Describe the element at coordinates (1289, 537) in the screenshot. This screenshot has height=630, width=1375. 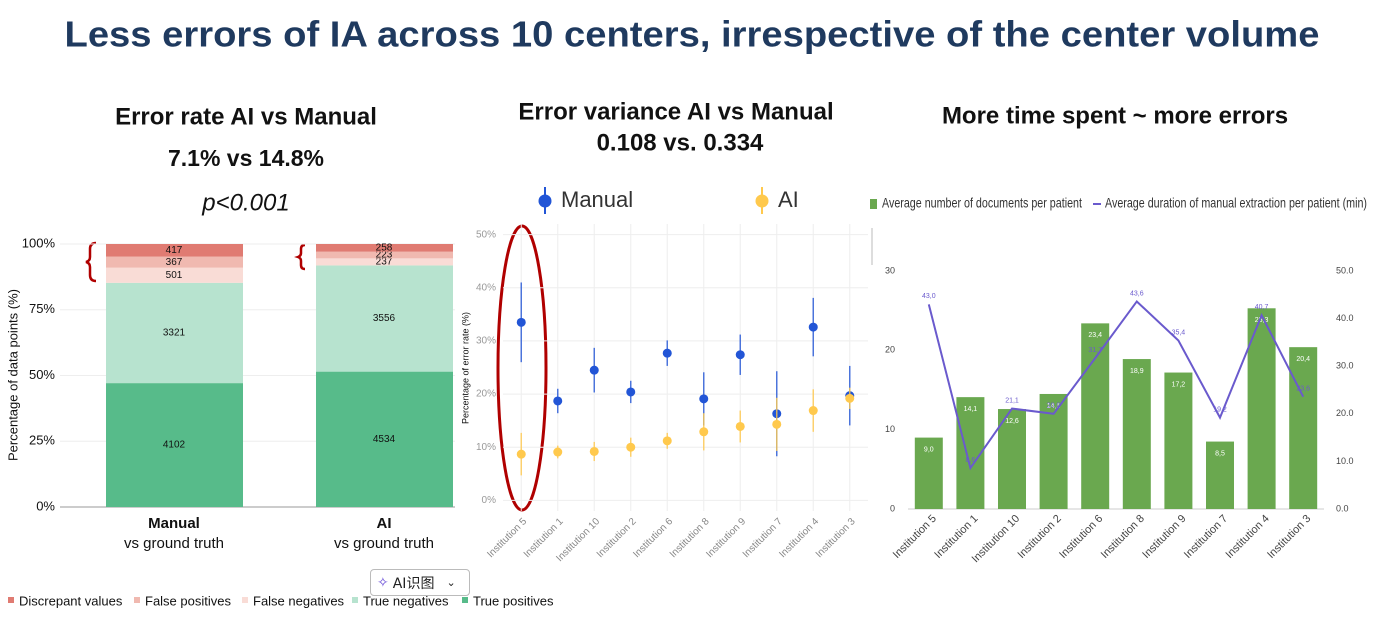
I see `x-tick-label: Institution 3` at that location.